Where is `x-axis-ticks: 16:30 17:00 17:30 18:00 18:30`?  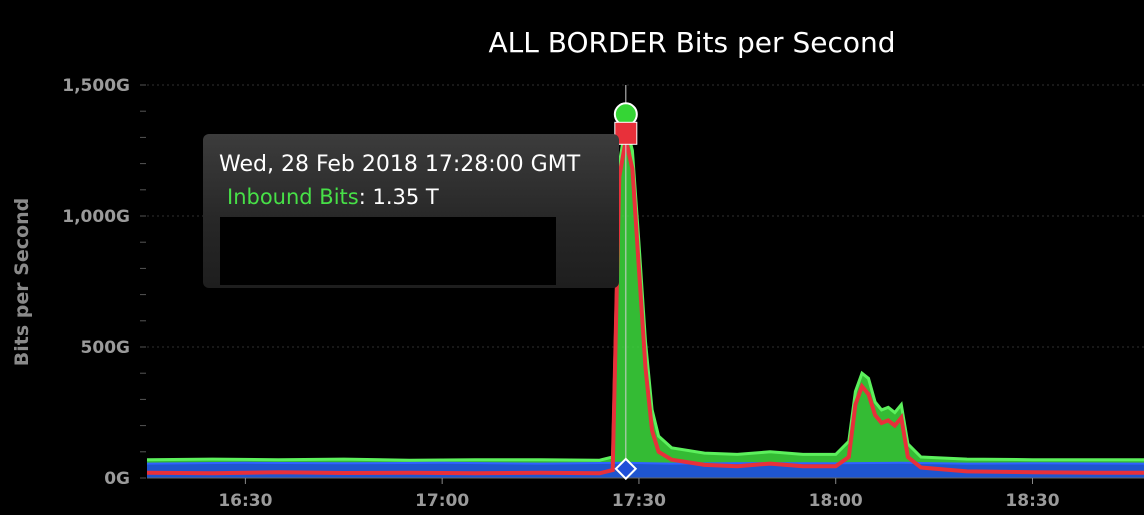 x-axis-ticks: 16:30 17:00 17:30 18:00 18:30 is located at coordinates (645, 494).